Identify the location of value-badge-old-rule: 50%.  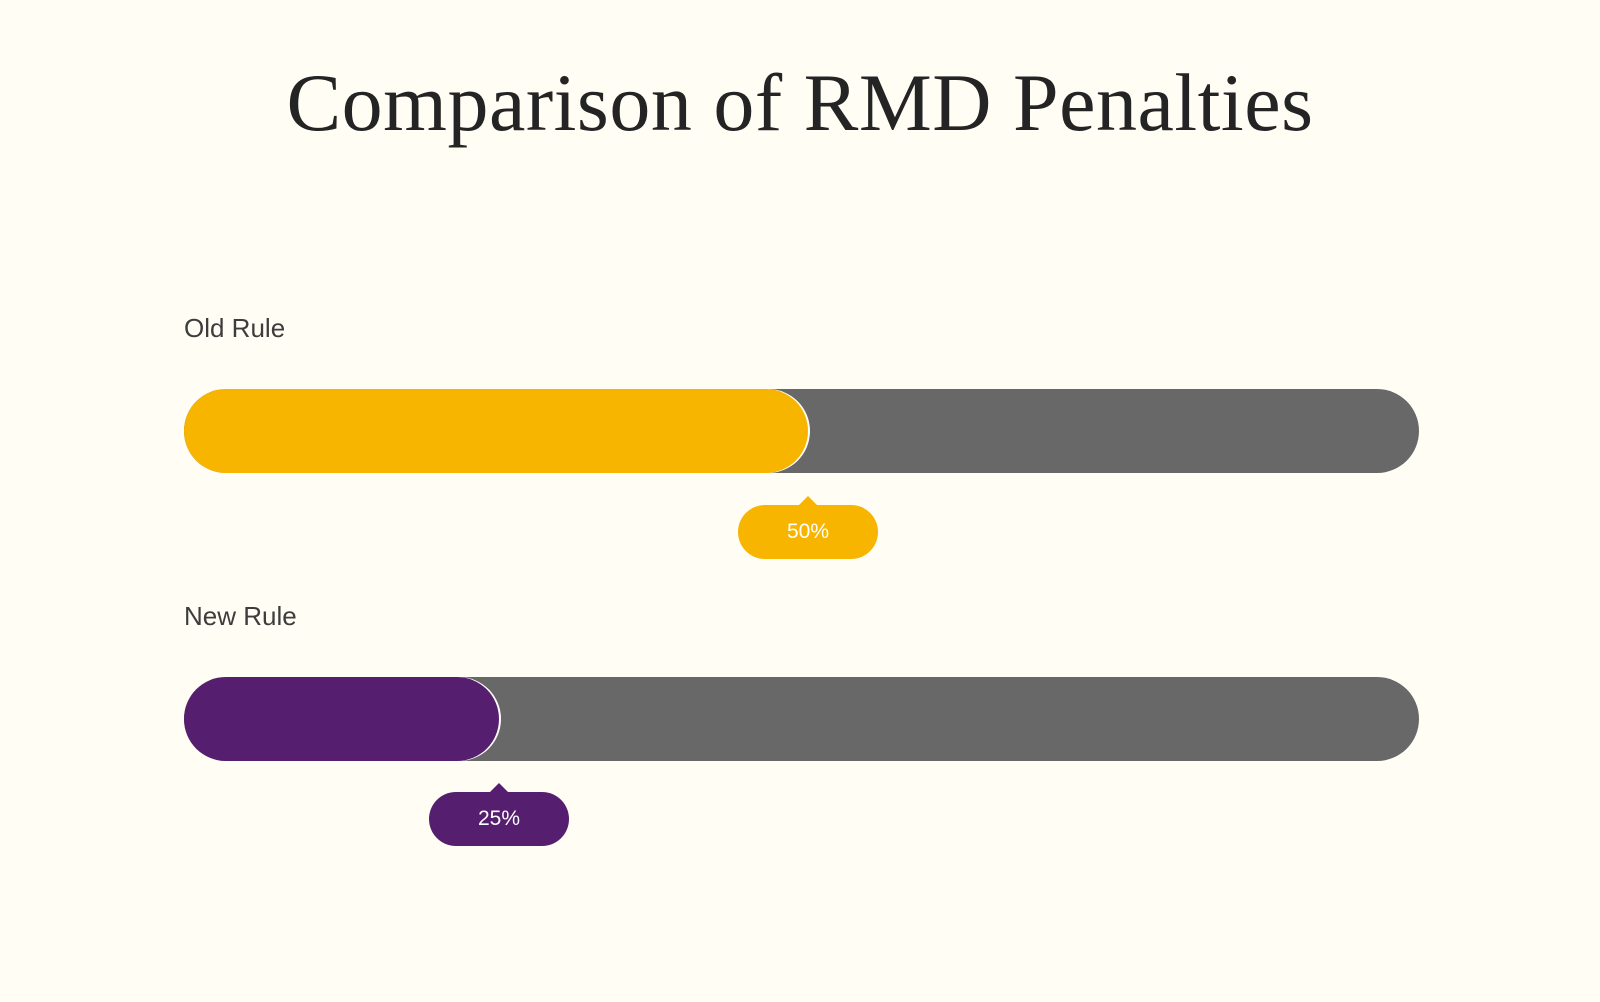
(808, 527).